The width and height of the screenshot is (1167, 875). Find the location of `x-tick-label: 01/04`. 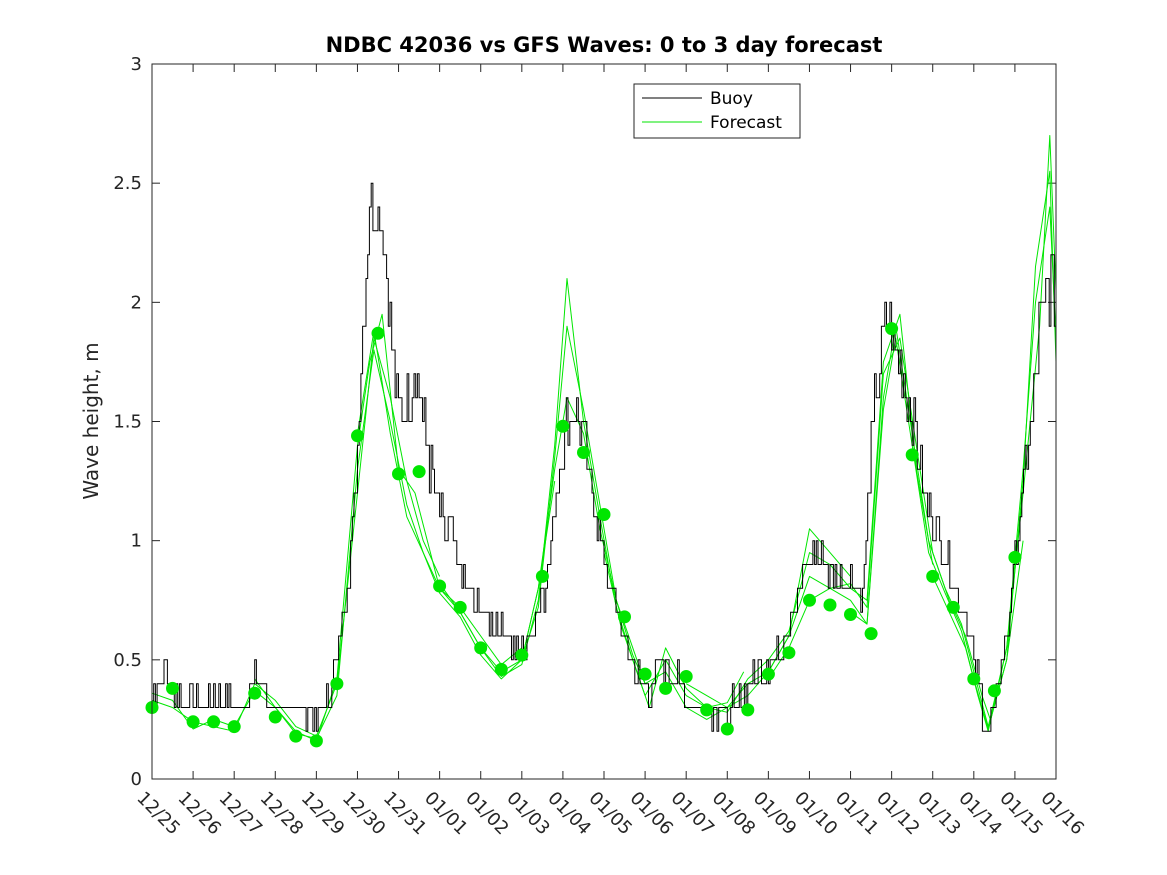

x-tick-label: 01/04 is located at coordinates (569, 814).